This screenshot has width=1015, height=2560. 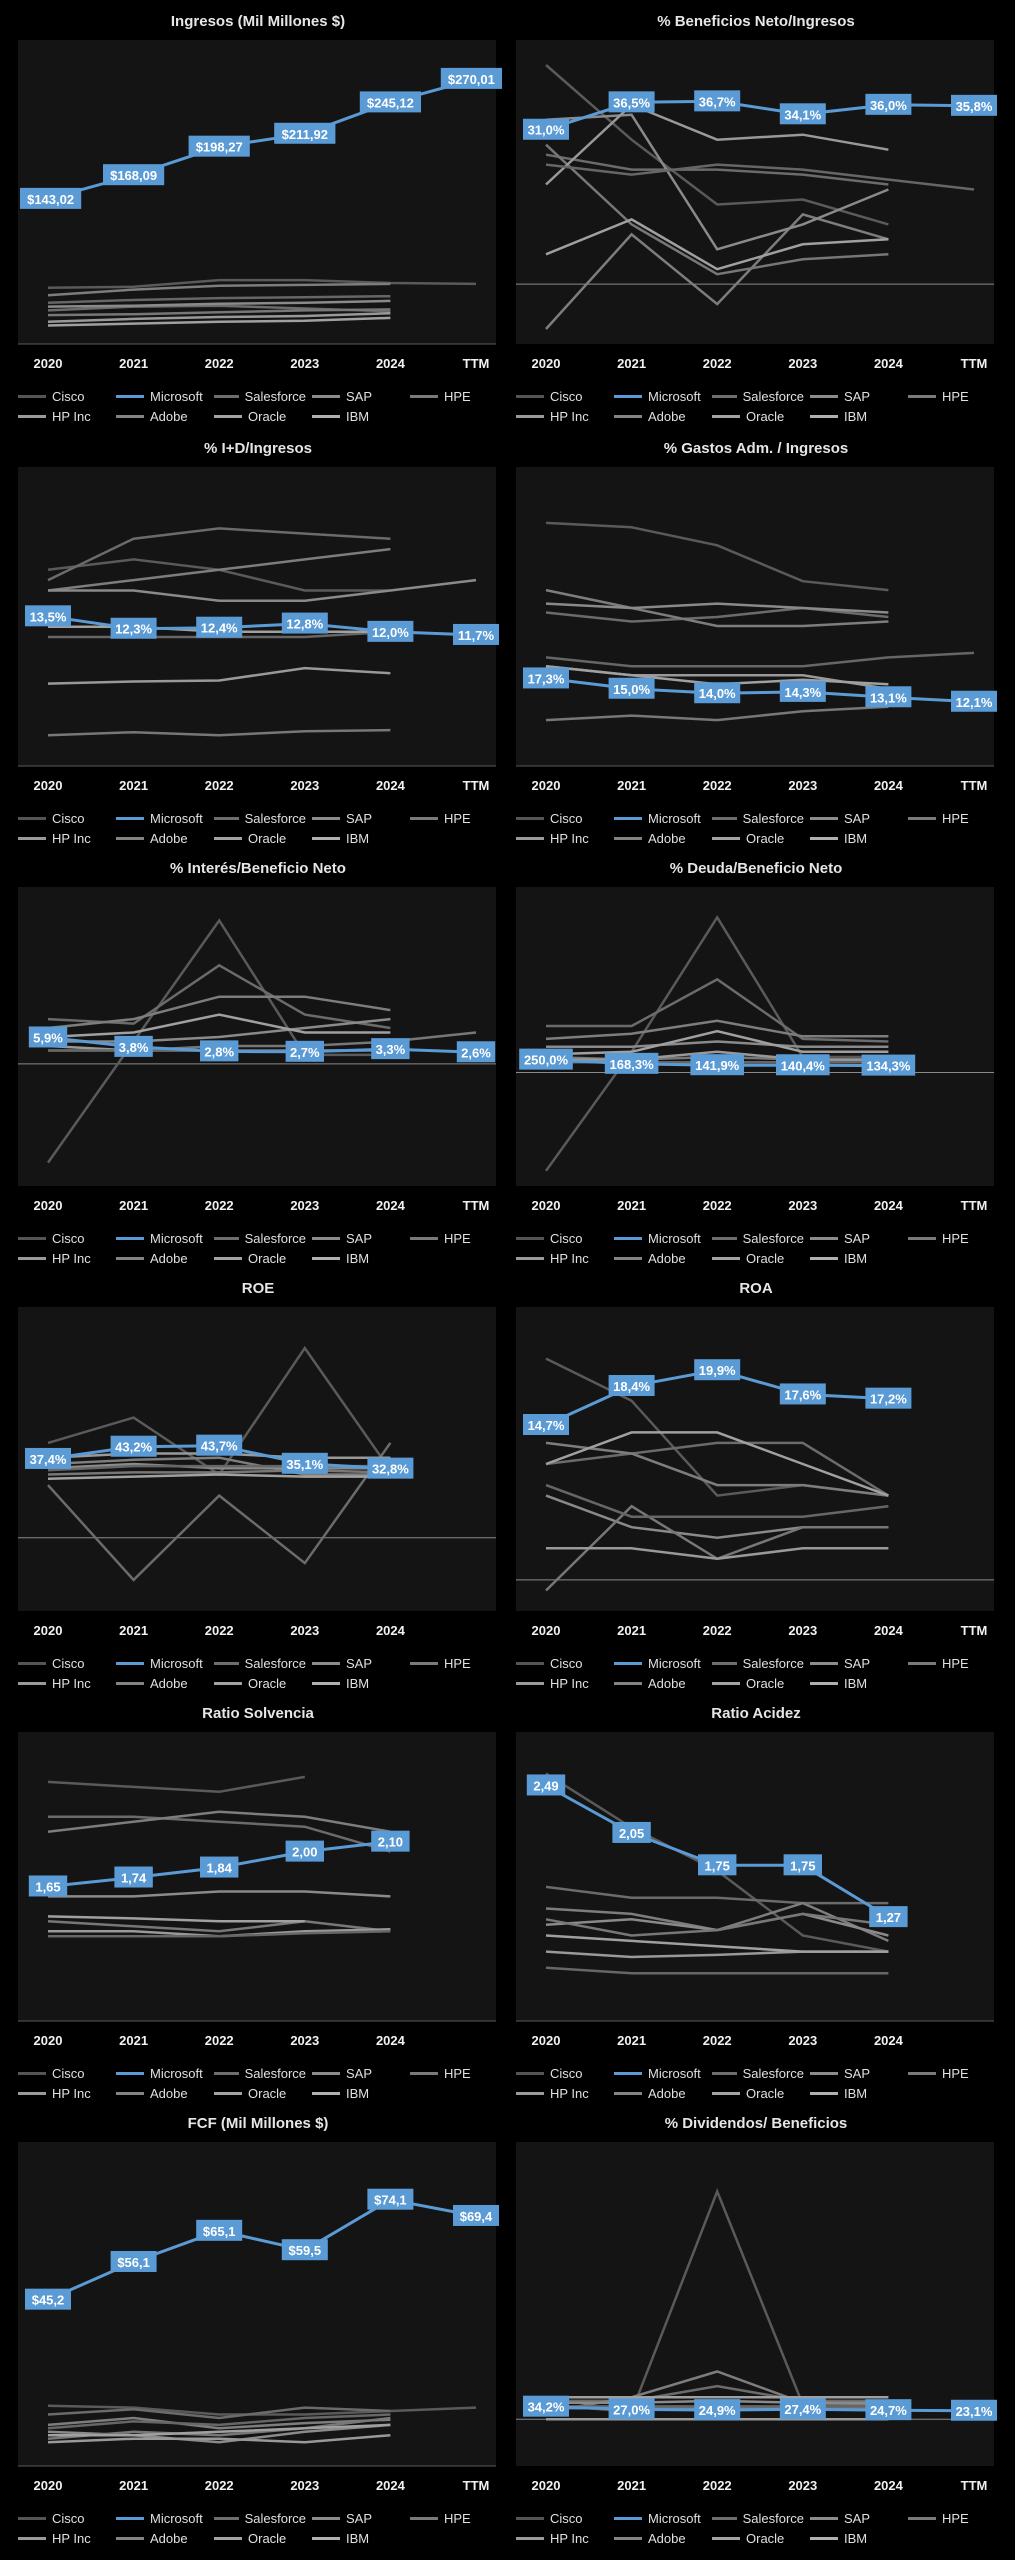 What do you see at coordinates (219, 1445) in the screenshot?
I see `data-label: 43,7%` at bounding box center [219, 1445].